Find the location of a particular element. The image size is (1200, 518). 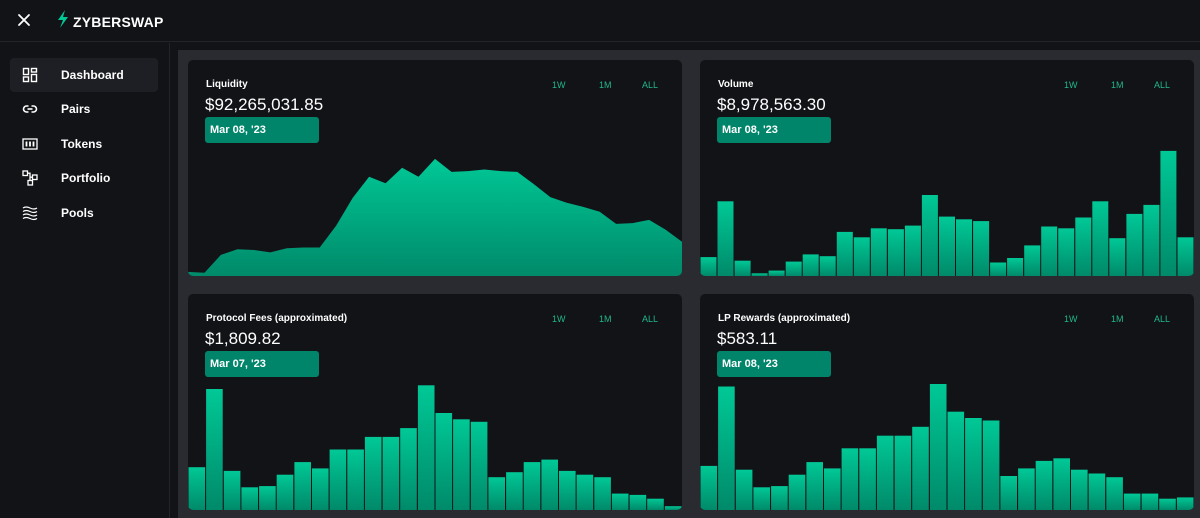

protocol-fees-bar-chart is located at coordinates (435, 447).